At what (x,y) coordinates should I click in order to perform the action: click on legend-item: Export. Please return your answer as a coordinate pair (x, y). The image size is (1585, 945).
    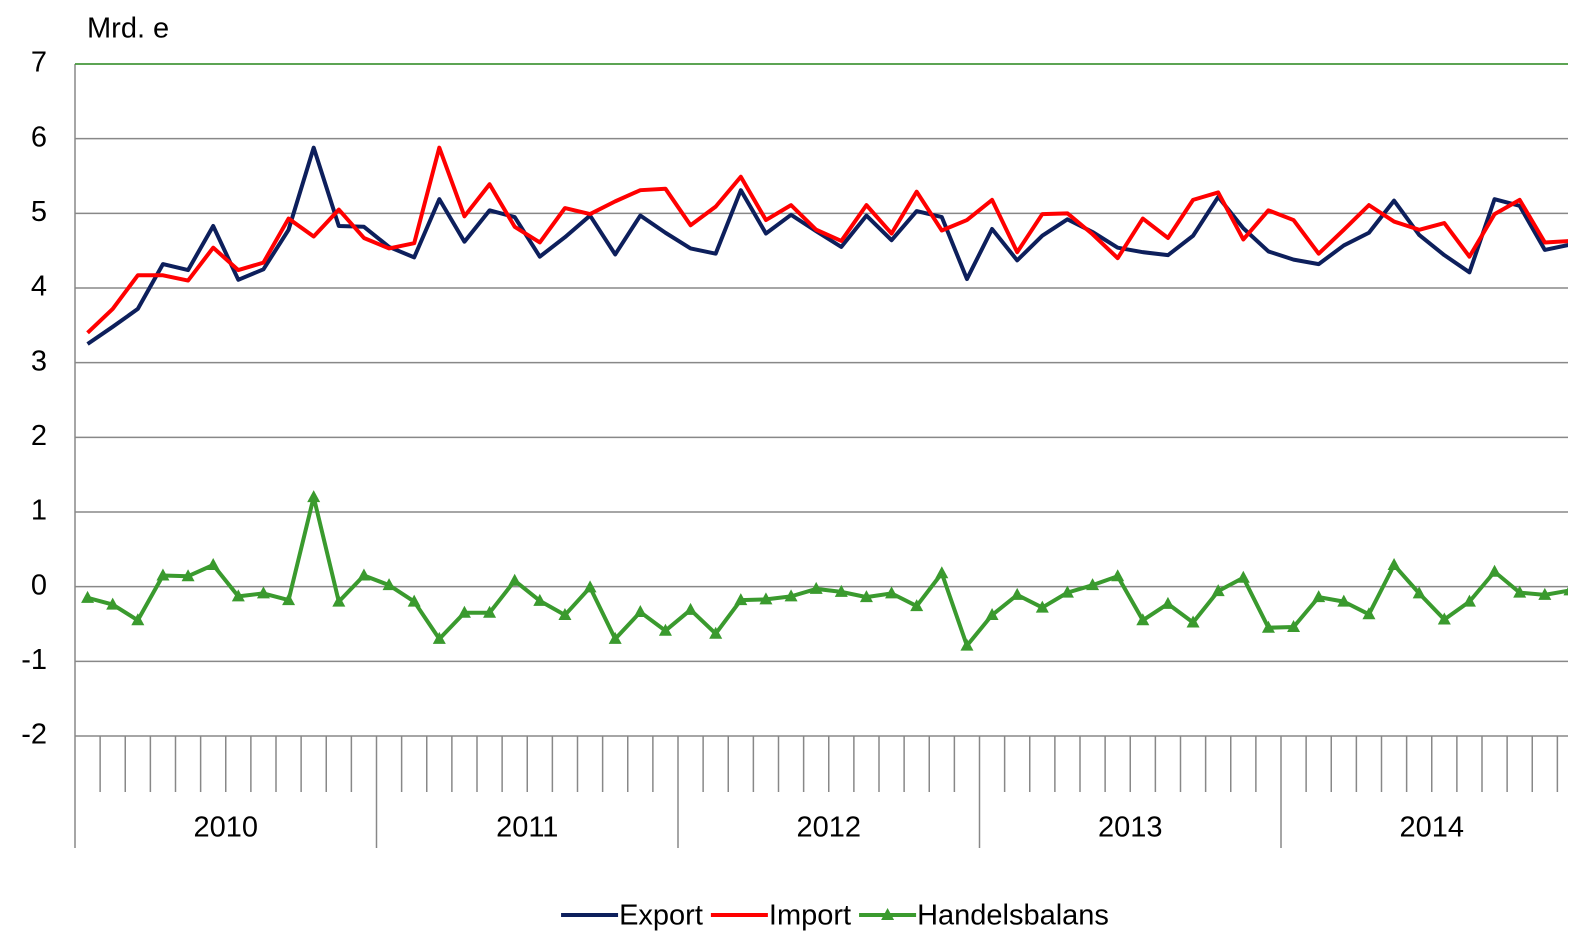
    Looking at the image, I should click on (632, 916).